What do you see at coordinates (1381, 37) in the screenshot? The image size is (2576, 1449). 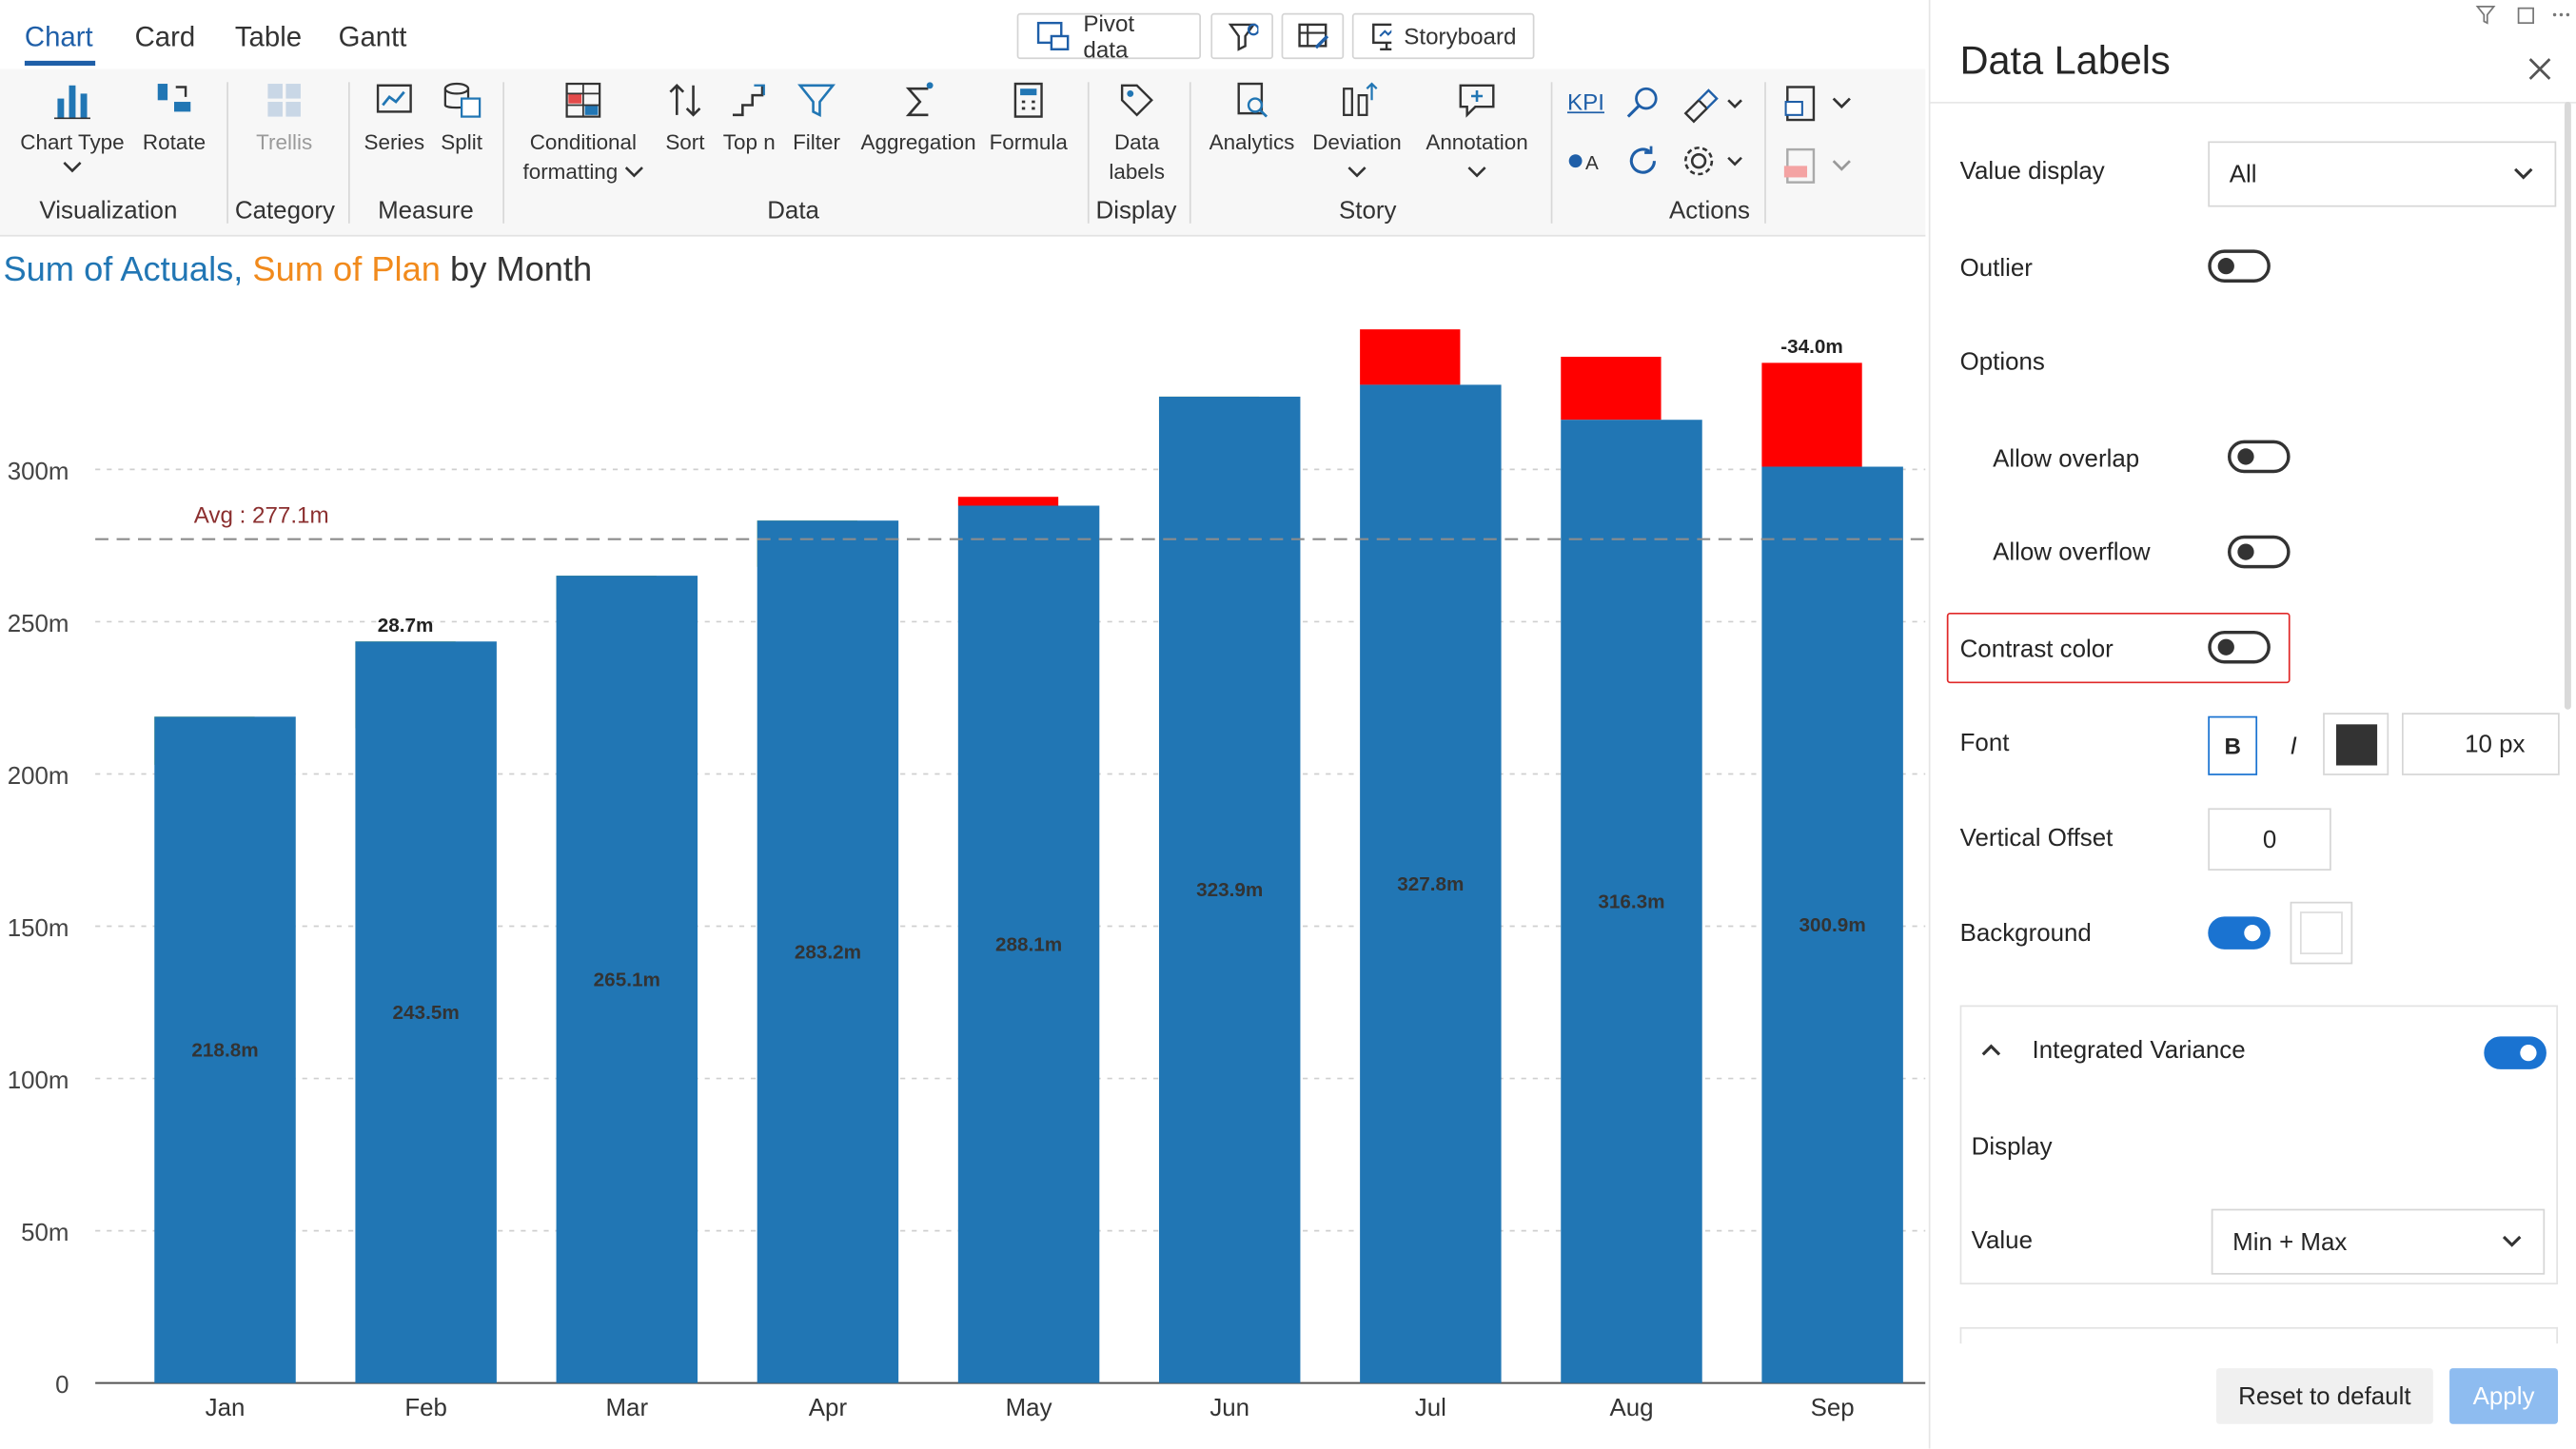 I see `storyboard-icon` at bounding box center [1381, 37].